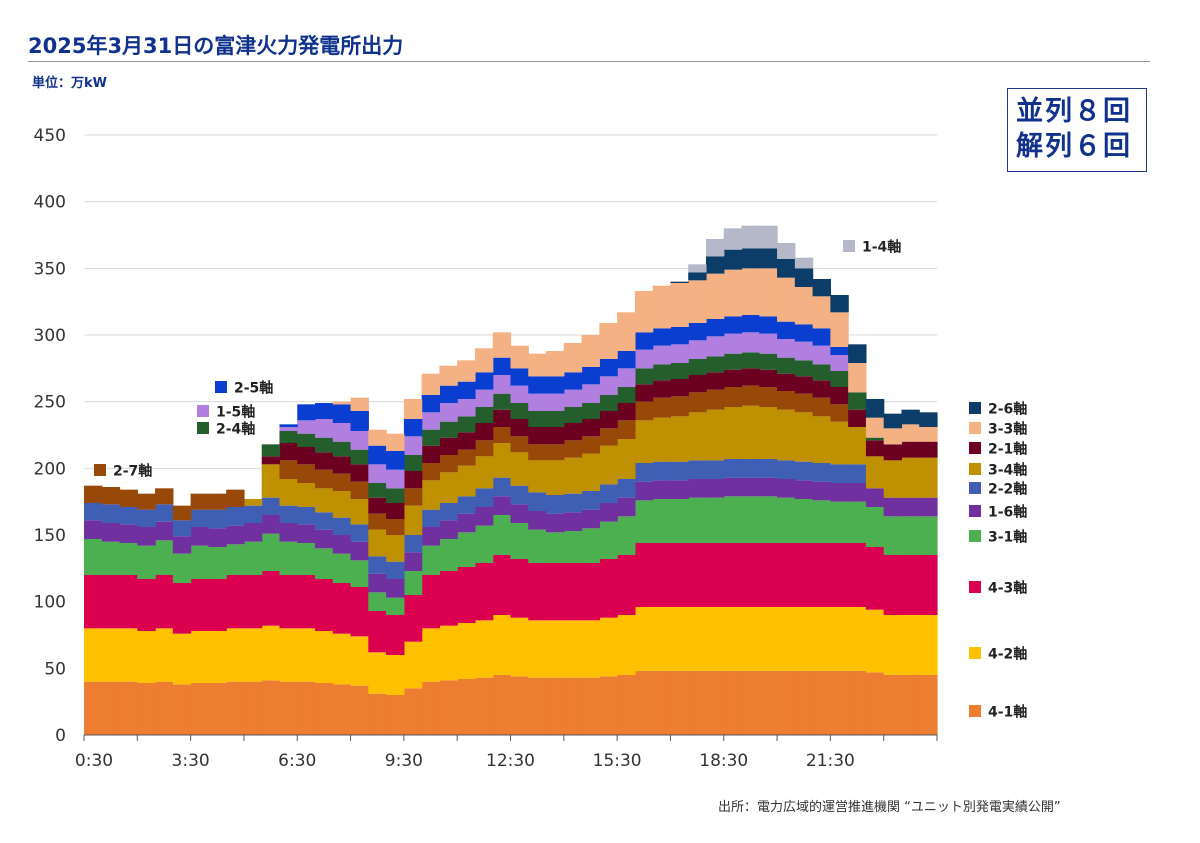  I want to click on label-4-2軸: 4-2軸, so click(998, 654).